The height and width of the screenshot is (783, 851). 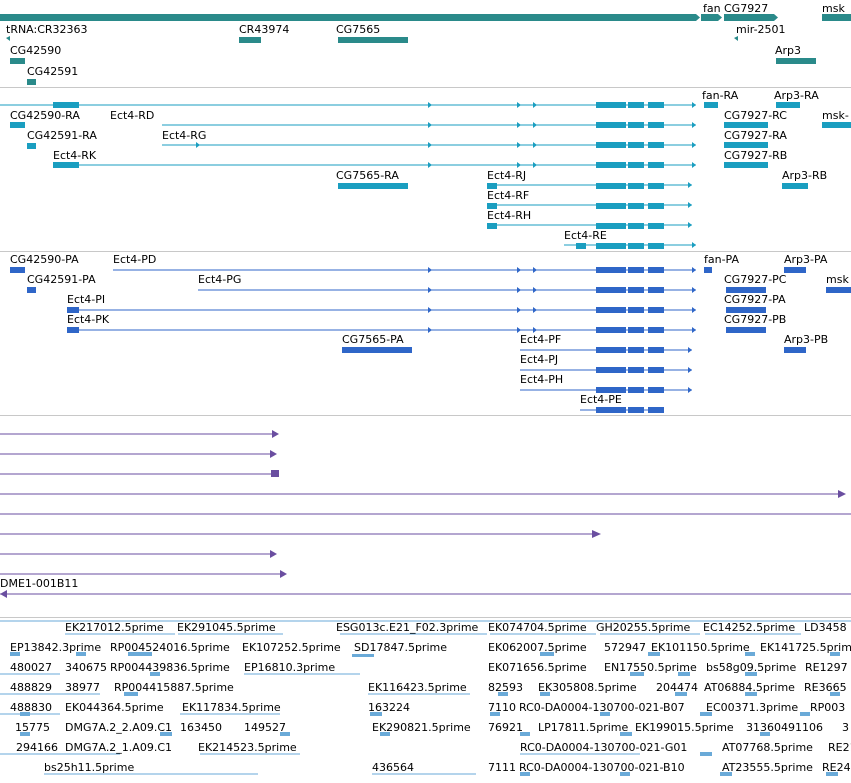 What do you see at coordinates (755, 279) in the screenshot?
I see `protein-label: CG7927-PC` at bounding box center [755, 279].